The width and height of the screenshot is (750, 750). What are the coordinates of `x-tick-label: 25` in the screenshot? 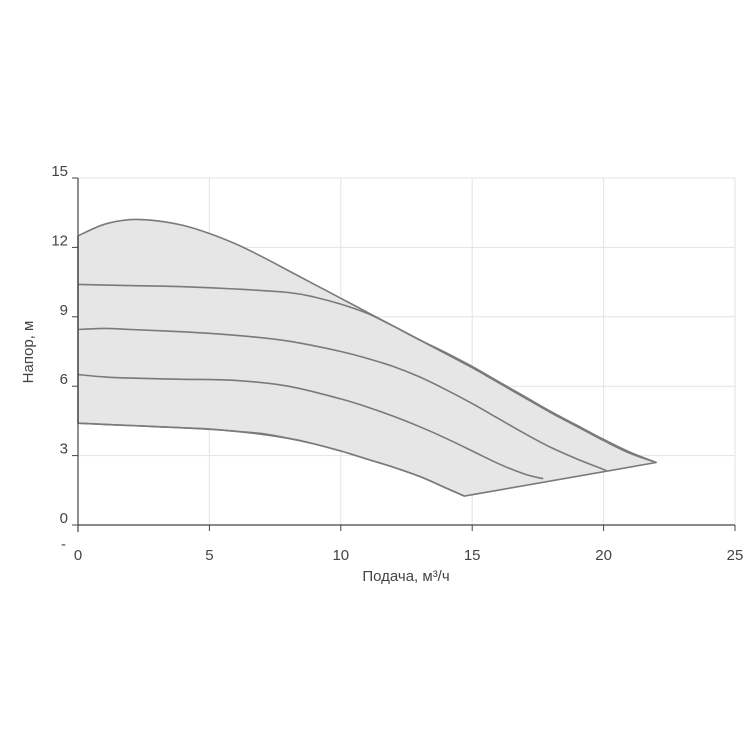 It's located at (735, 555).